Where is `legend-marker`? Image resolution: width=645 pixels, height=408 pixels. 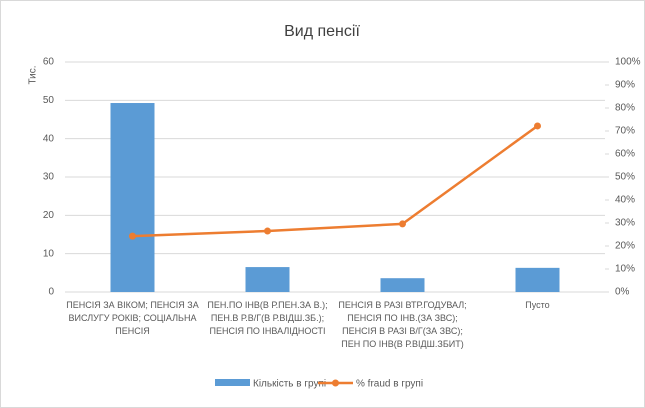
legend-marker is located at coordinates (335, 383).